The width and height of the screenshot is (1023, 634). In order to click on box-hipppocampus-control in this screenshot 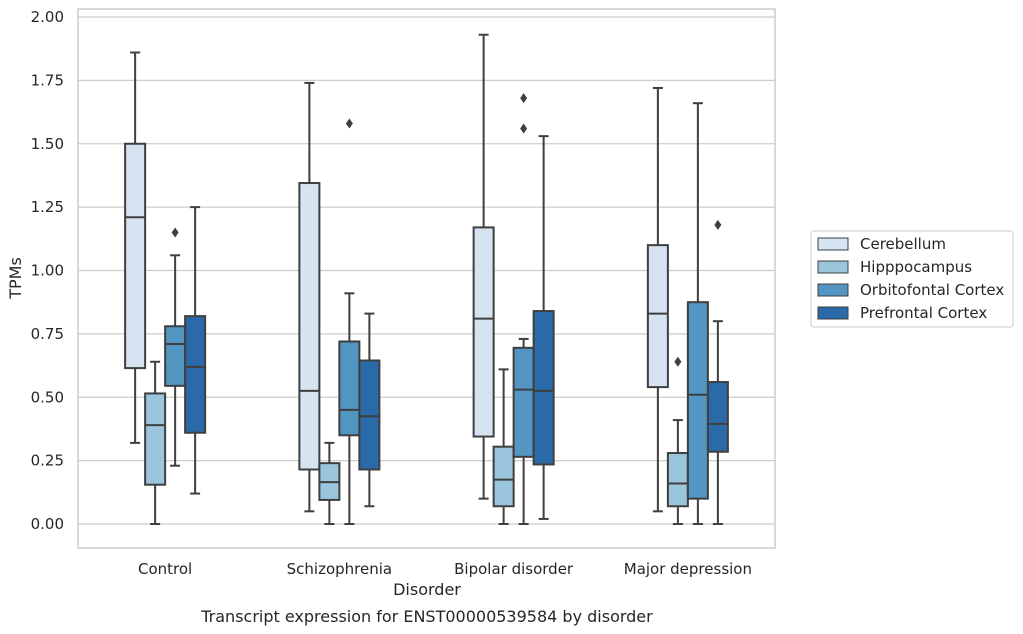, I will do `click(155, 442)`.